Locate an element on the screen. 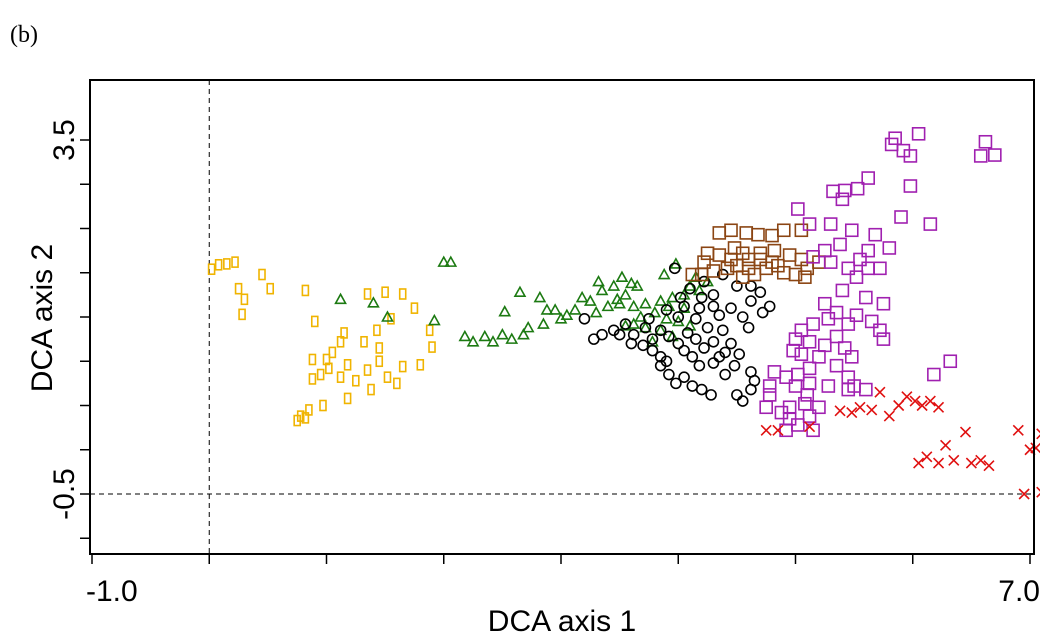 This screenshot has width=1040, height=641. x-tick-labels: -1.0 7.0 is located at coordinates (563, 591).